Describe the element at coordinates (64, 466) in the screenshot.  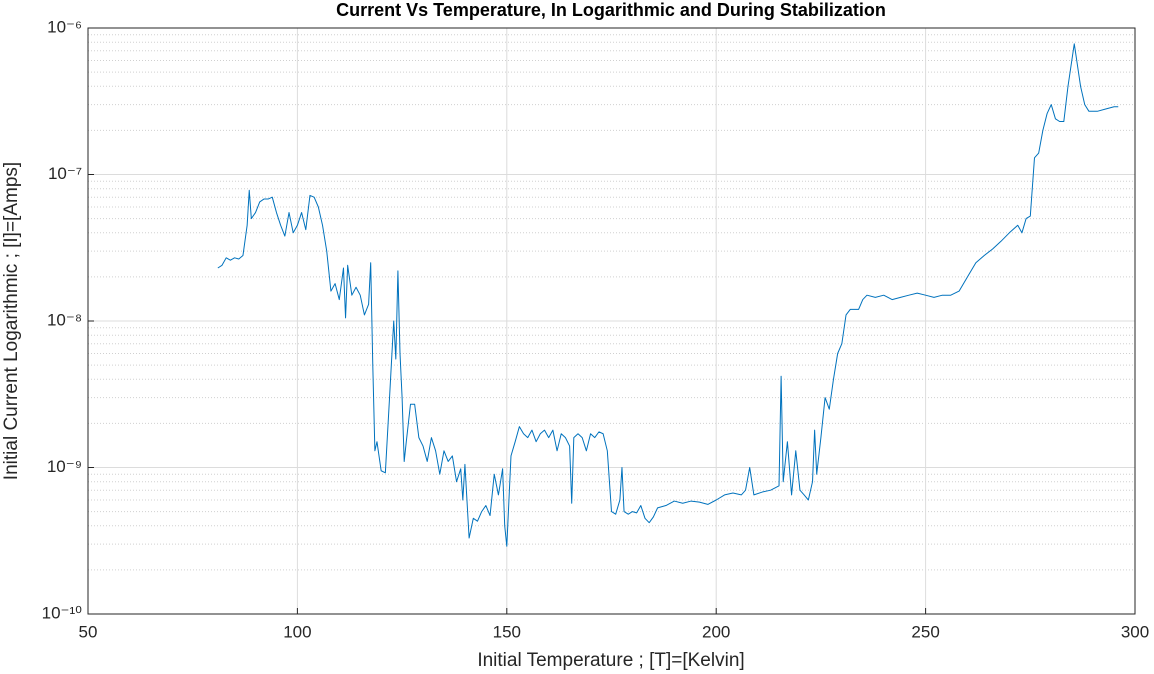
I see `y-tick-label: 10⁻⁹` at that location.